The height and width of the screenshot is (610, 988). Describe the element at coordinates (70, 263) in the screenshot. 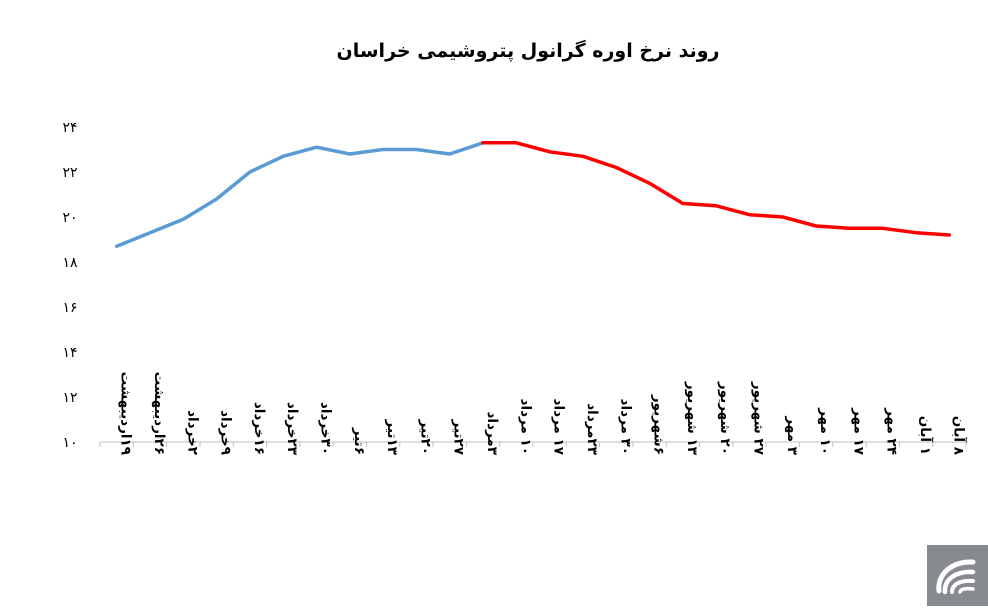

I see `y-tick-label: ۱۸` at that location.